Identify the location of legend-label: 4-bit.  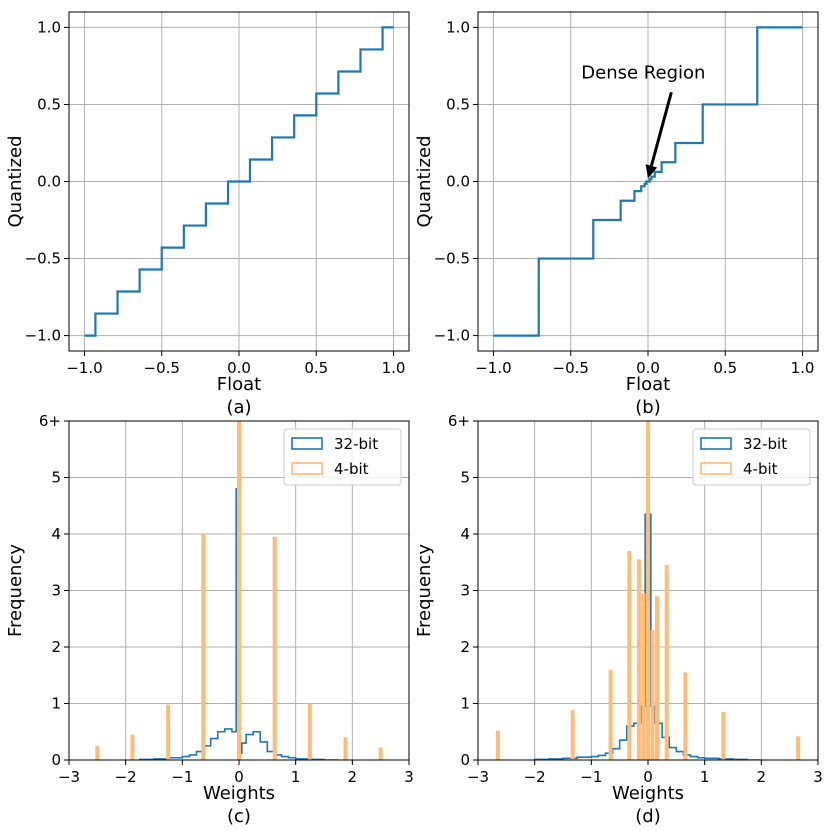
(351, 469).